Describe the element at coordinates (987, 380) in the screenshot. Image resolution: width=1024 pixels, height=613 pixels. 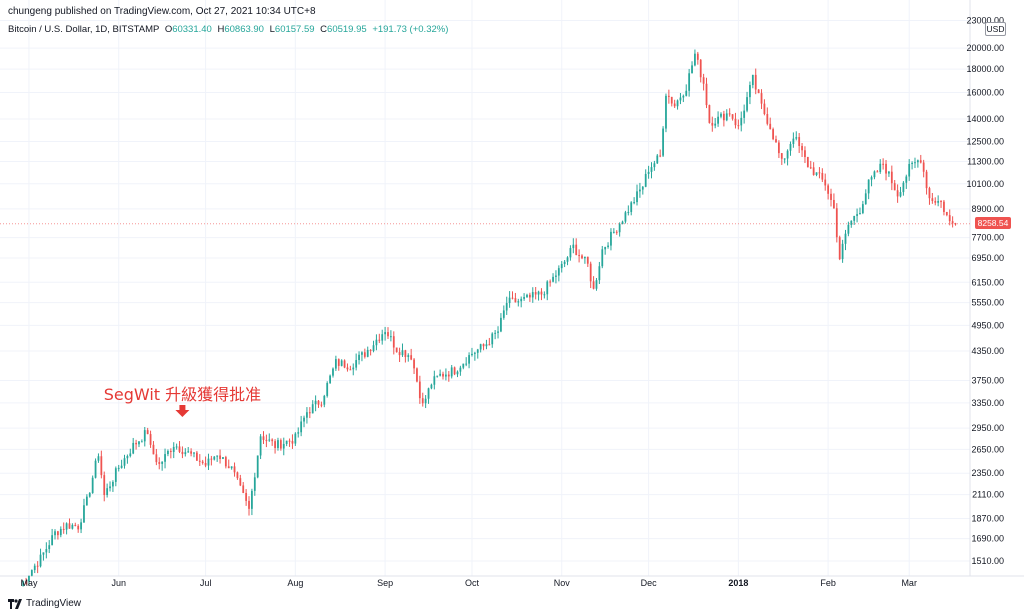
I see `y-tick-label: 3750.00` at that location.